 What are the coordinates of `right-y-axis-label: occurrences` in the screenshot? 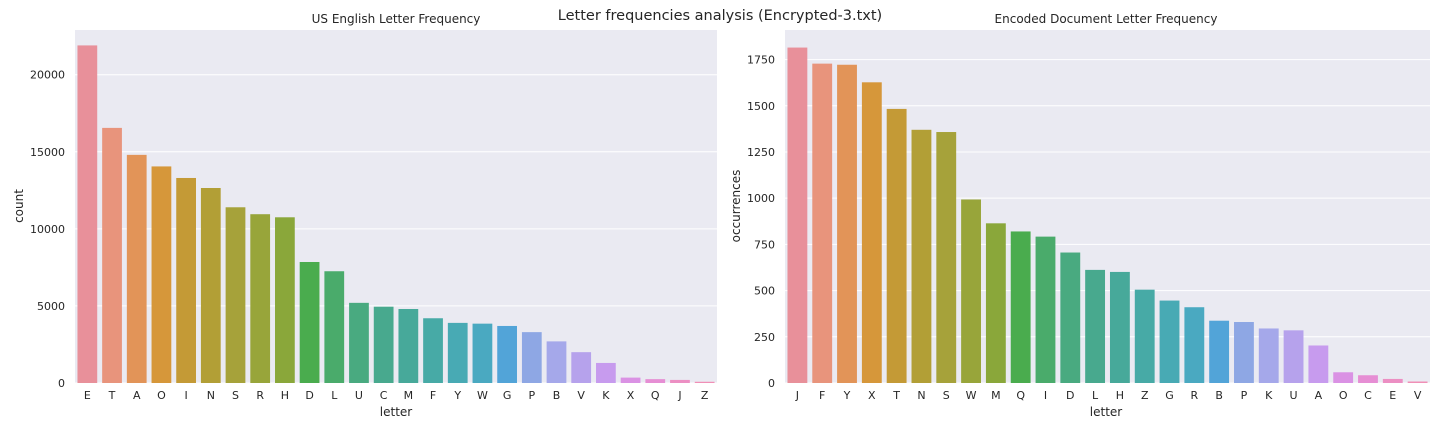 It's located at (736, 206).